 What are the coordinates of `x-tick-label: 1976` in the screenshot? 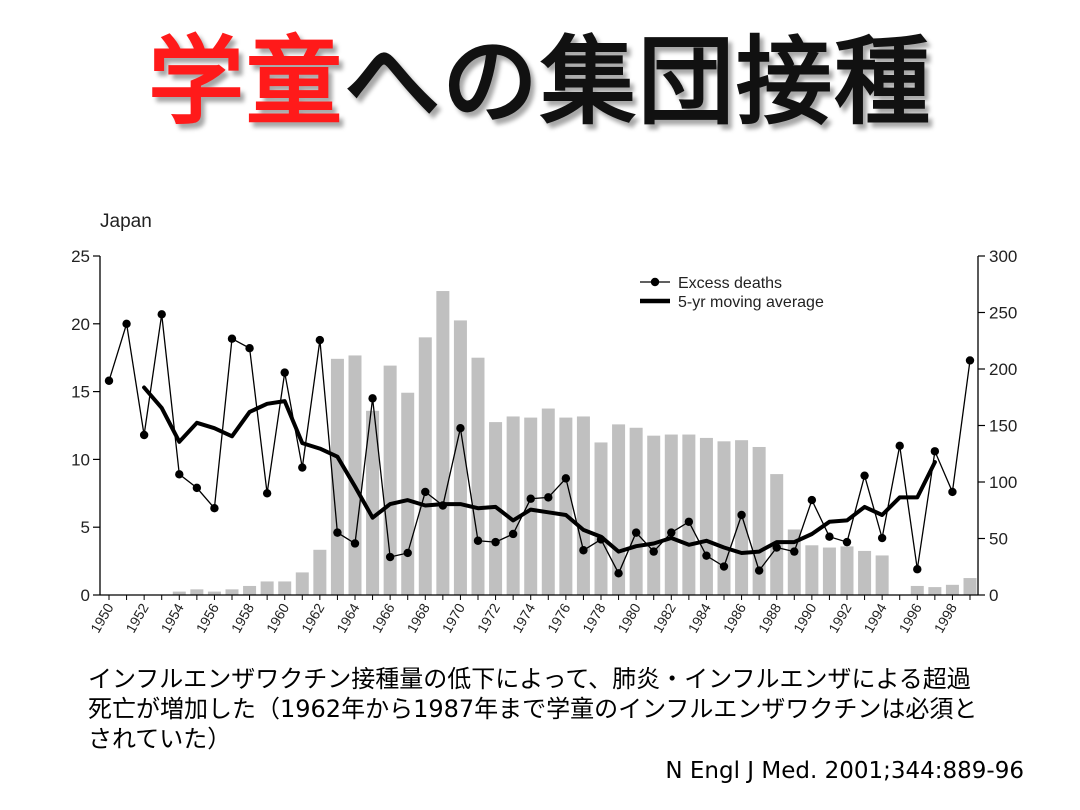 It's located at (559, 617).